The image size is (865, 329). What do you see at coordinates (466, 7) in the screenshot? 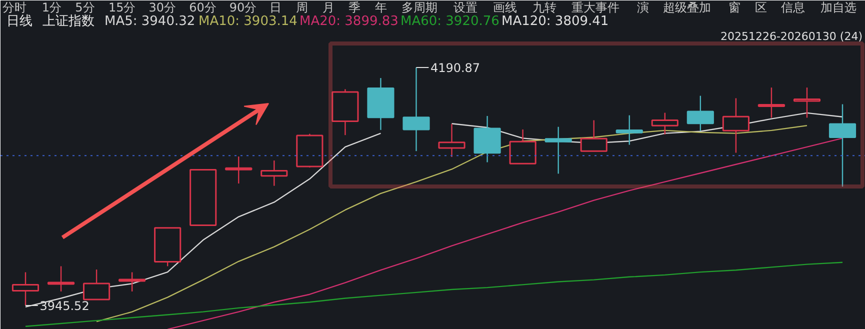
I see `text: 设置` at bounding box center [466, 7].